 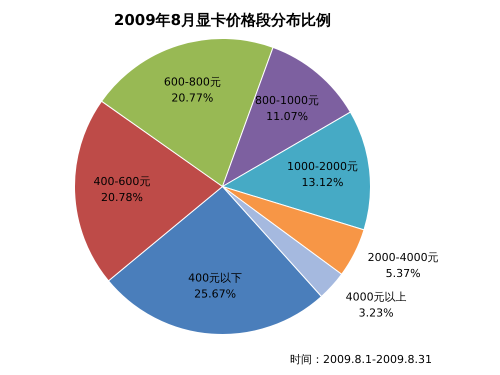 What do you see at coordinates (223, 19) in the screenshot?
I see `chart-title: 2009年8月显卡价格段分布比例` at bounding box center [223, 19].